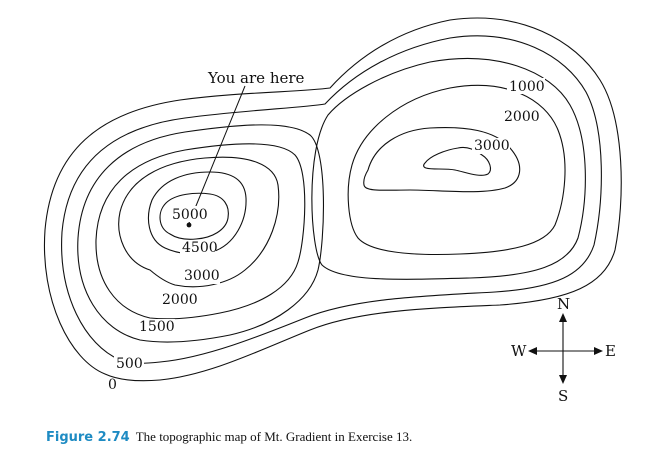 The width and height of the screenshot is (669, 461). Describe the element at coordinates (457, 161) in the screenshot. I see `contour-right-summit` at that location.